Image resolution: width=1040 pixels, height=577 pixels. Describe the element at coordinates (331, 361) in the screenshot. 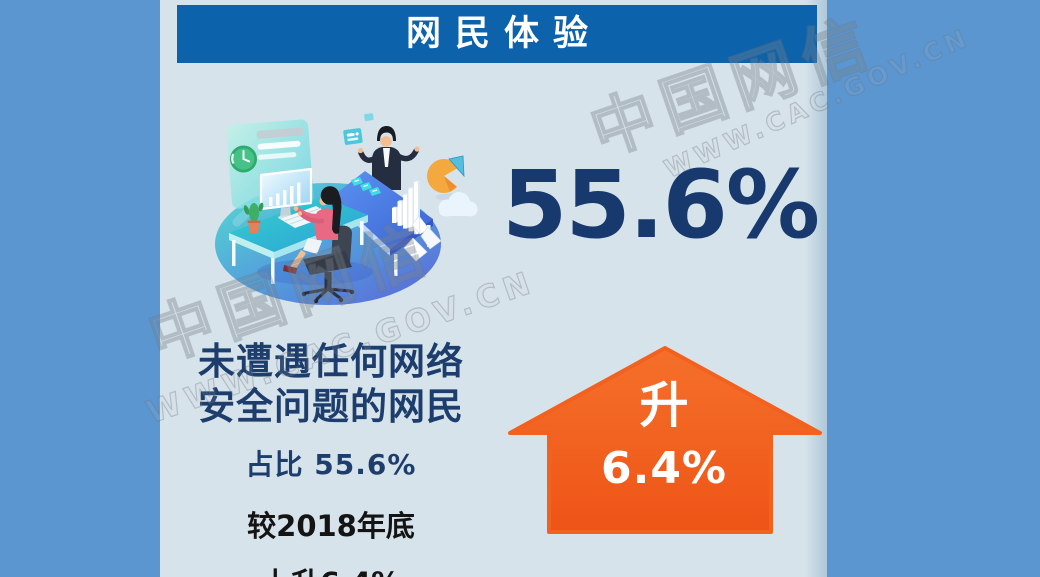

I see `description-line-1: 未遭遇任何网络` at that location.